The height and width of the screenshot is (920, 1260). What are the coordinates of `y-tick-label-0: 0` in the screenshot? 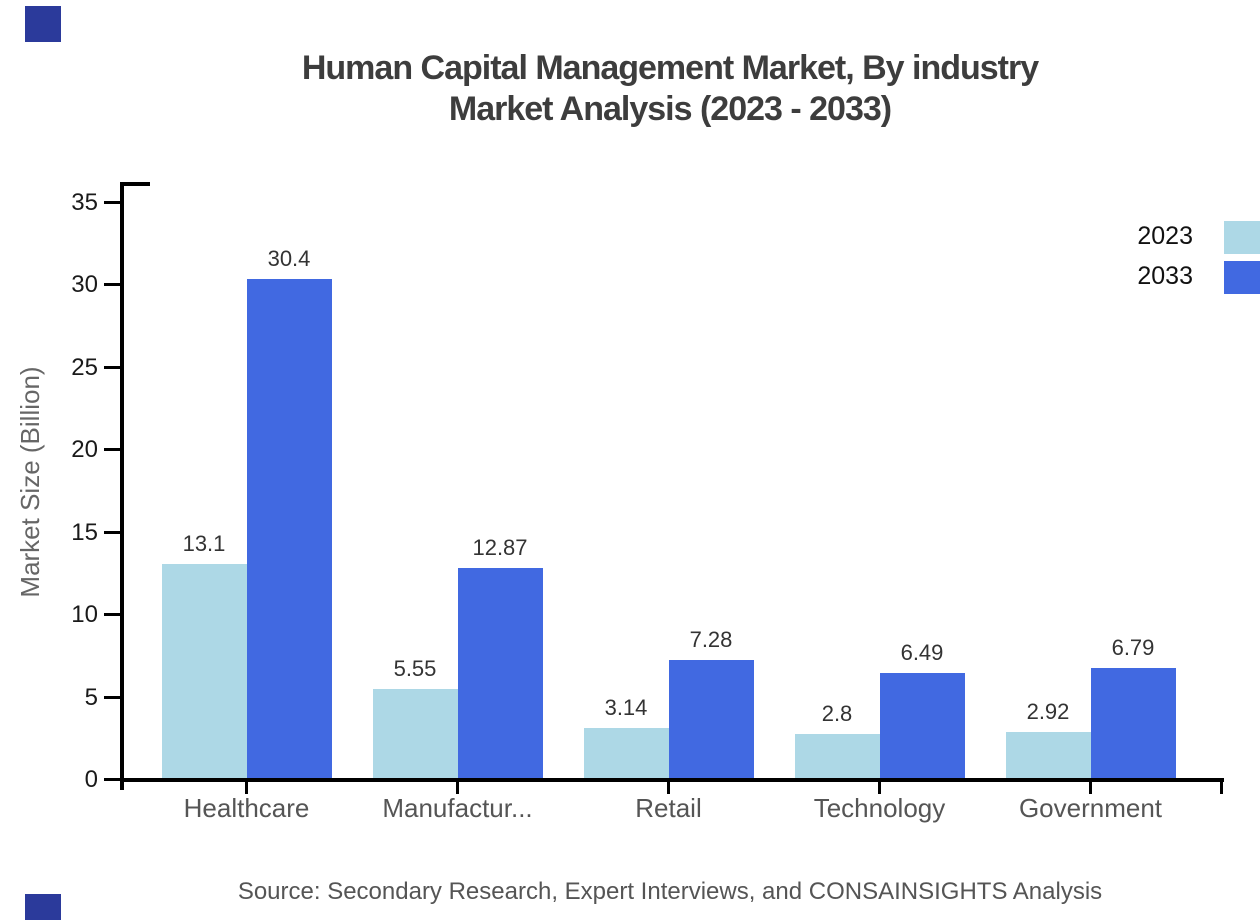 It's located at (91, 779).